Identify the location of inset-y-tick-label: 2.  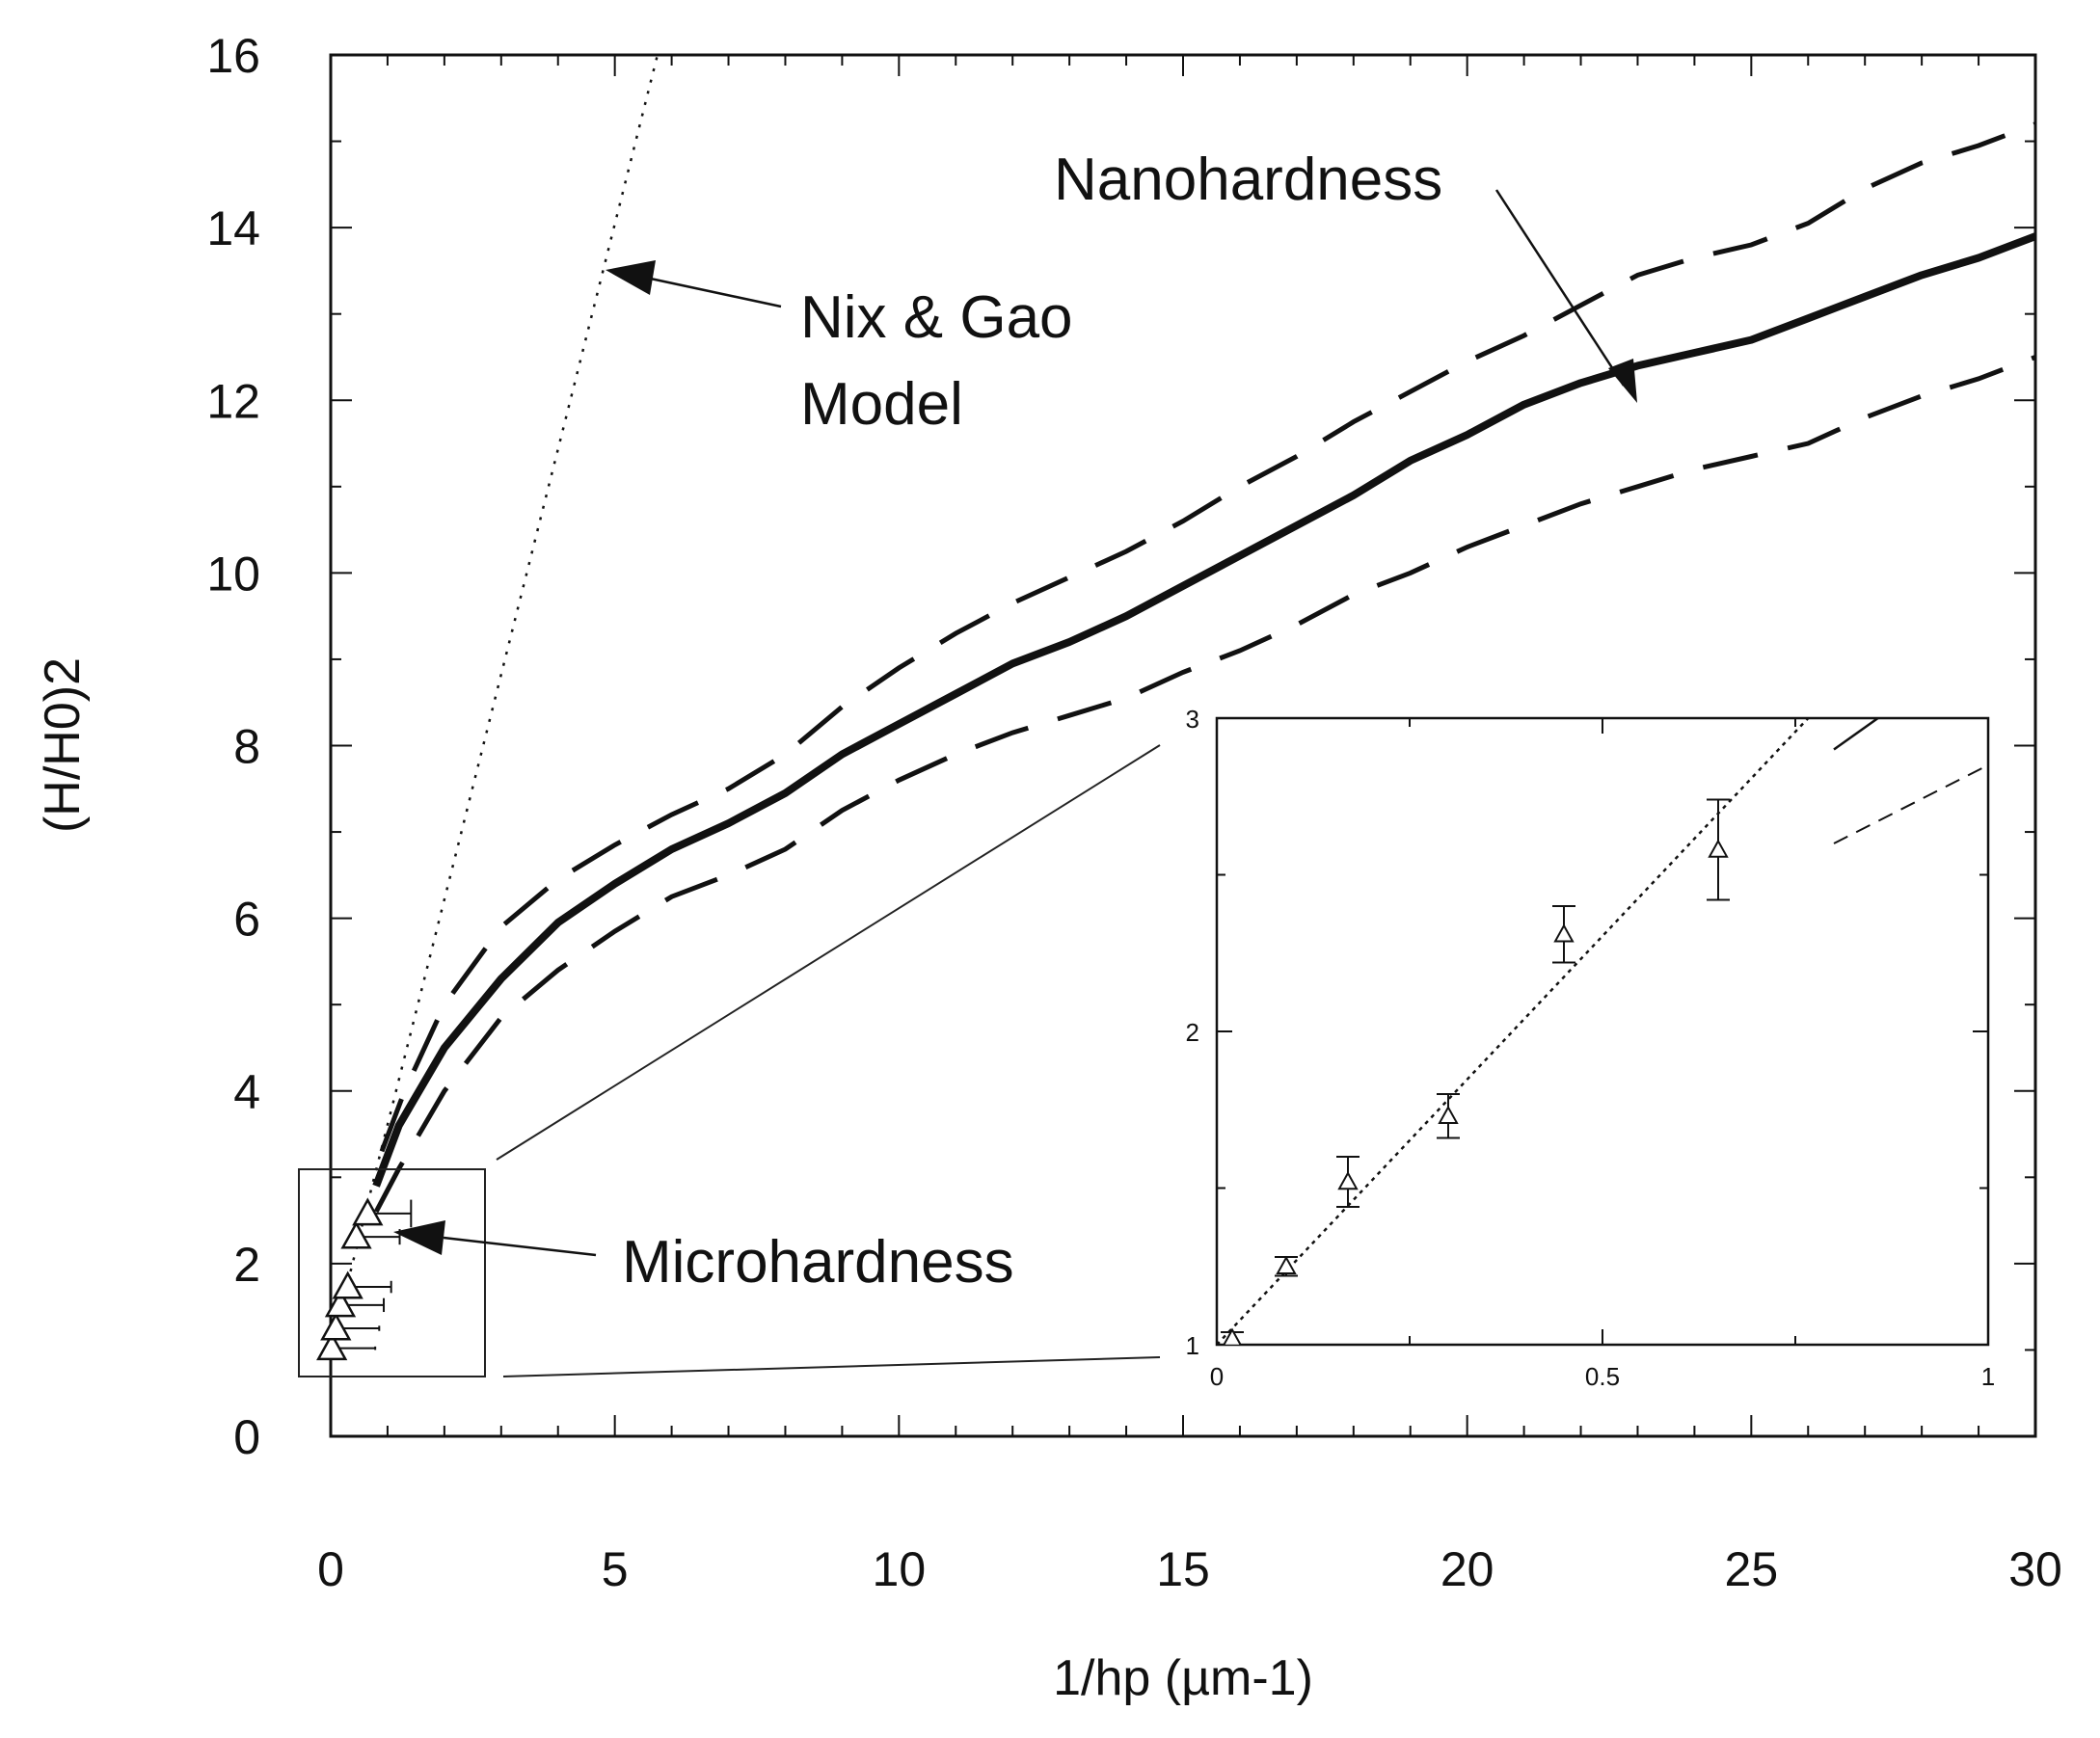
(1192, 1032).